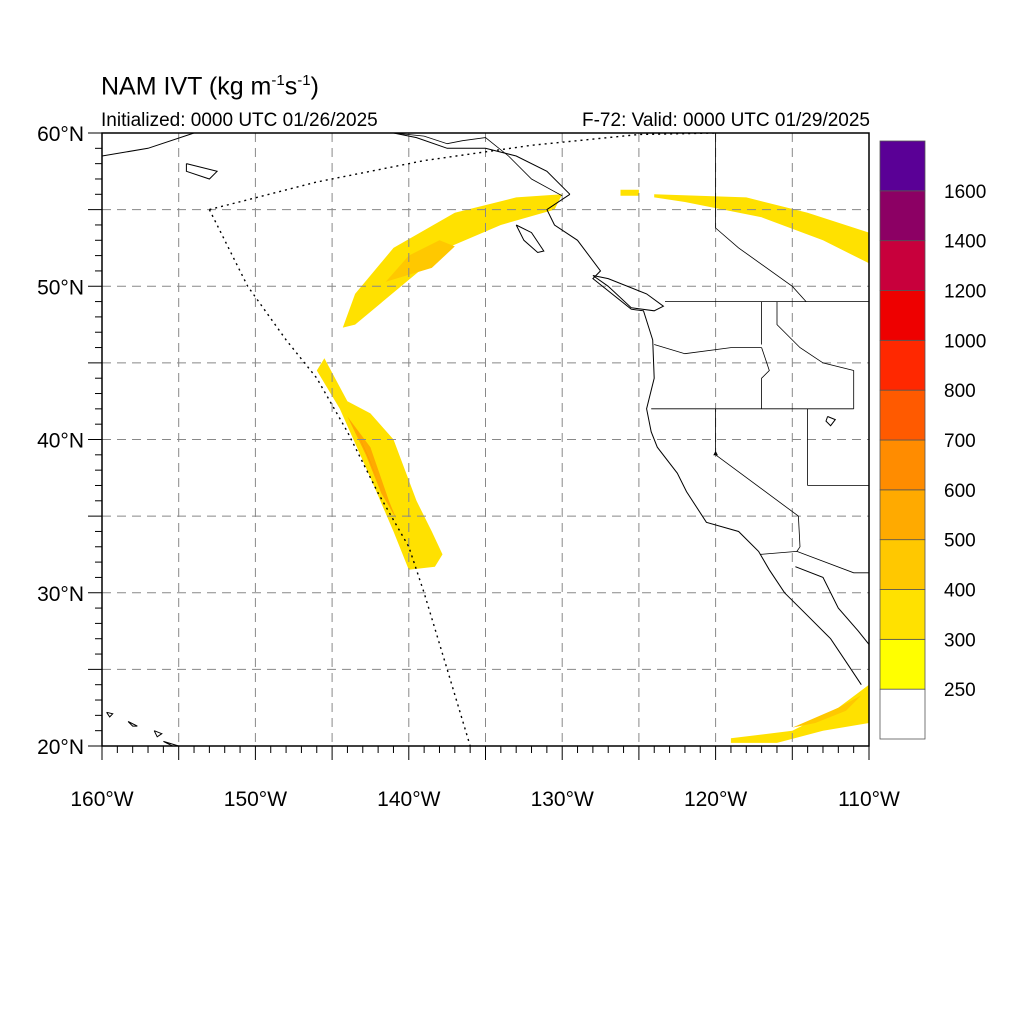  Describe the element at coordinates (965, 192) in the screenshot. I see `colorbar-label: 1600` at that location.